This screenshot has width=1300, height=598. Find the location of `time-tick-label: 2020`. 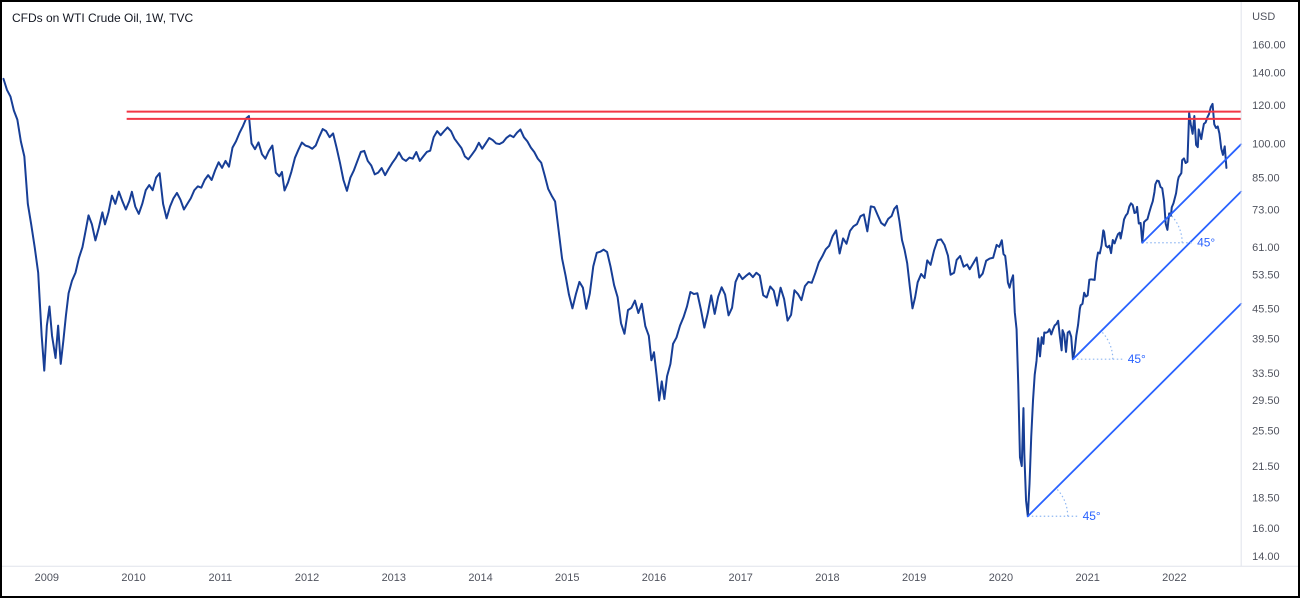

time-tick-label: 2020 is located at coordinates (1001, 578).